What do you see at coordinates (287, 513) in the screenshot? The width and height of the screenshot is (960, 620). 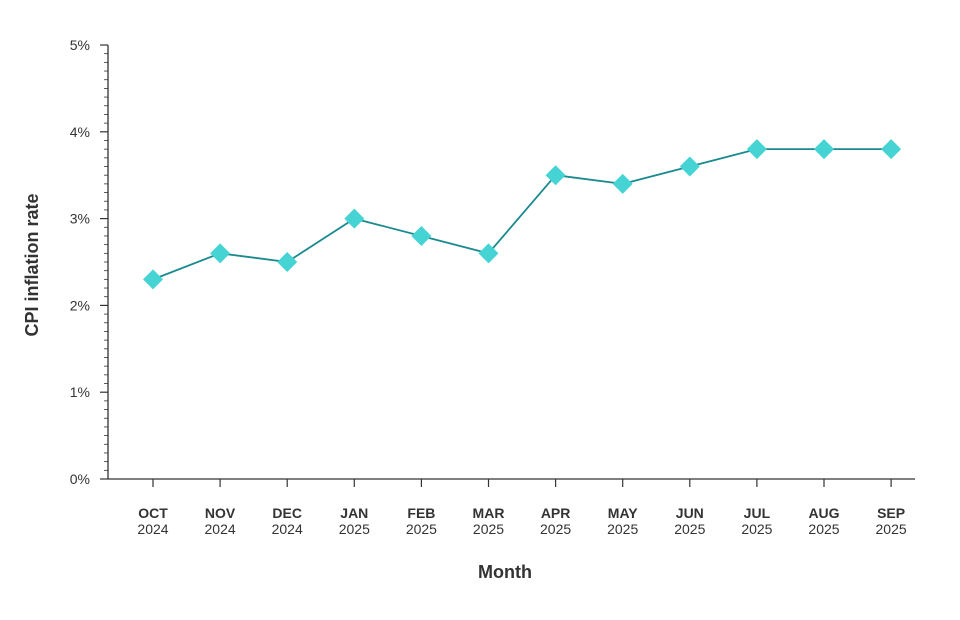 I see `x-tick-label-month: DEC` at bounding box center [287, 513].